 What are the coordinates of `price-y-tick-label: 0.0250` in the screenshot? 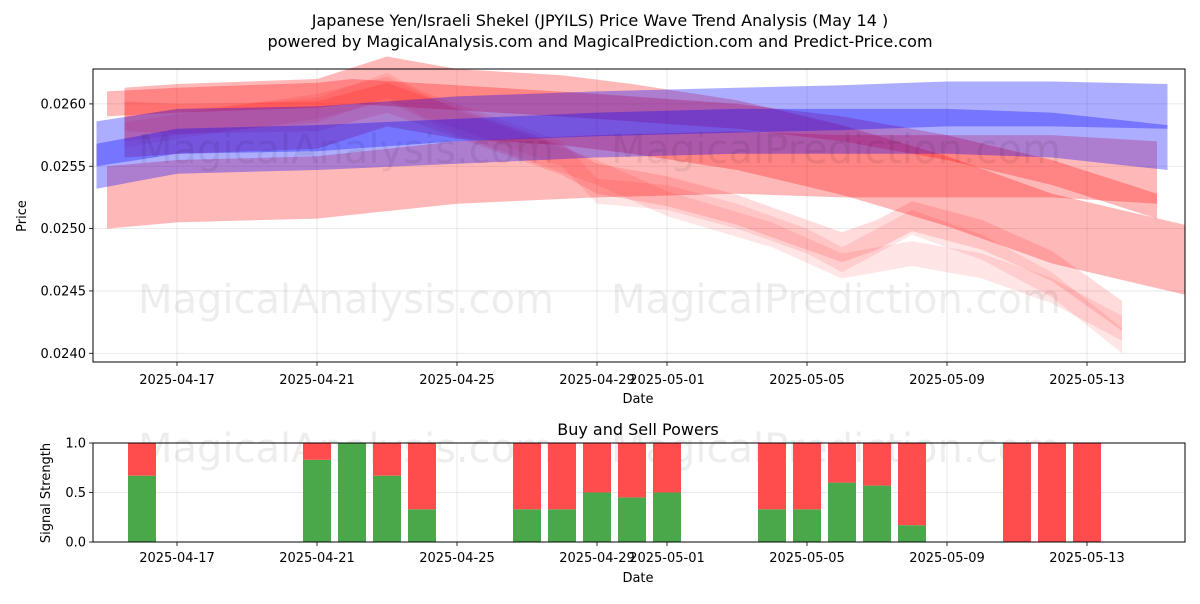 It's located at (64, 229).